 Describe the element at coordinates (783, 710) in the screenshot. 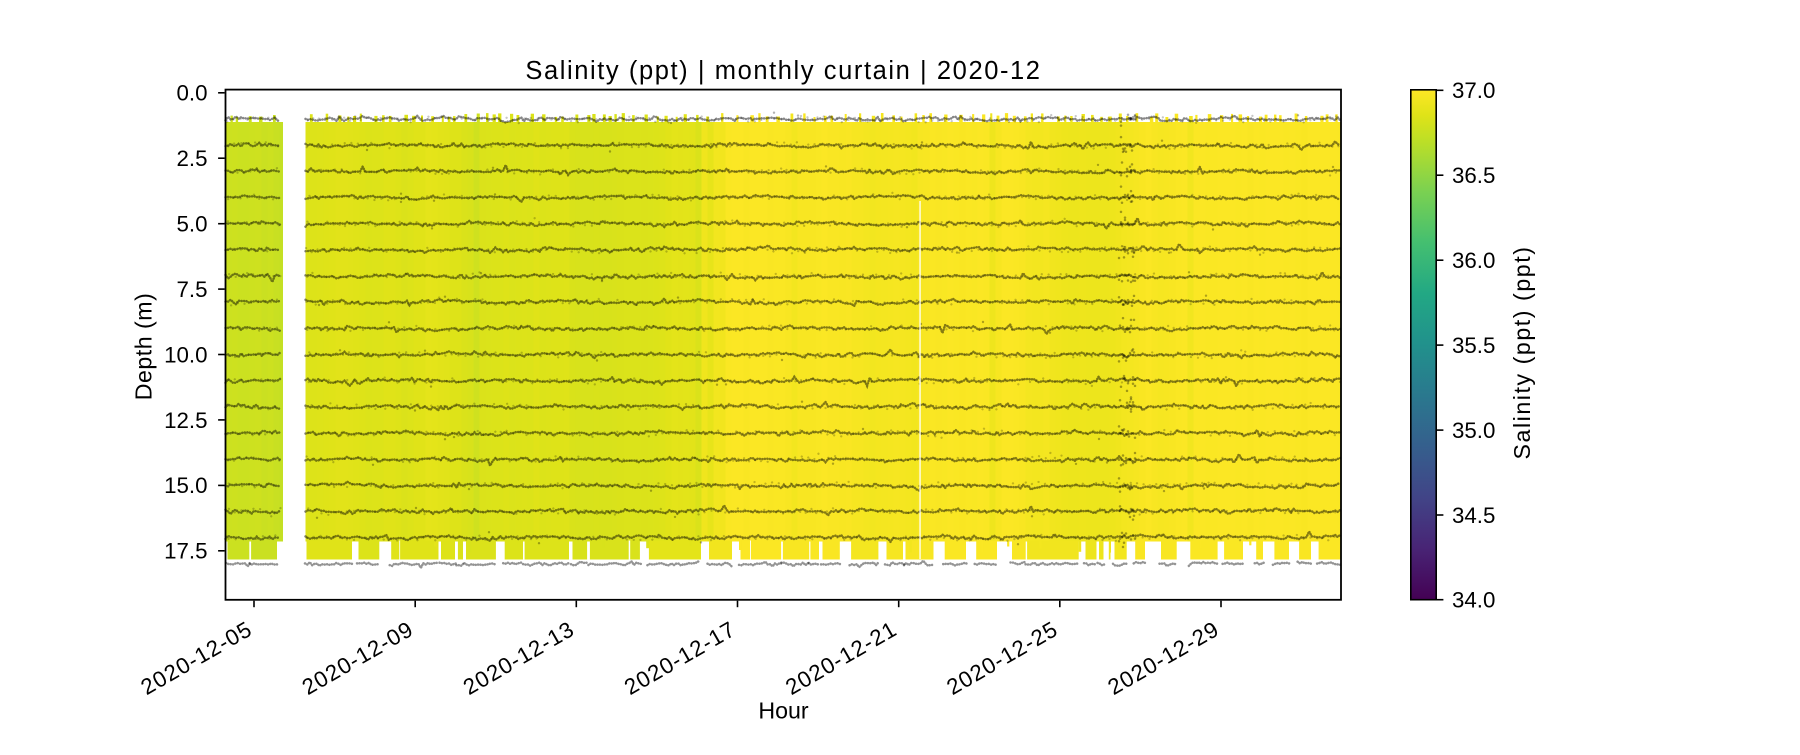

I see `svg-text: Hour` at that location.